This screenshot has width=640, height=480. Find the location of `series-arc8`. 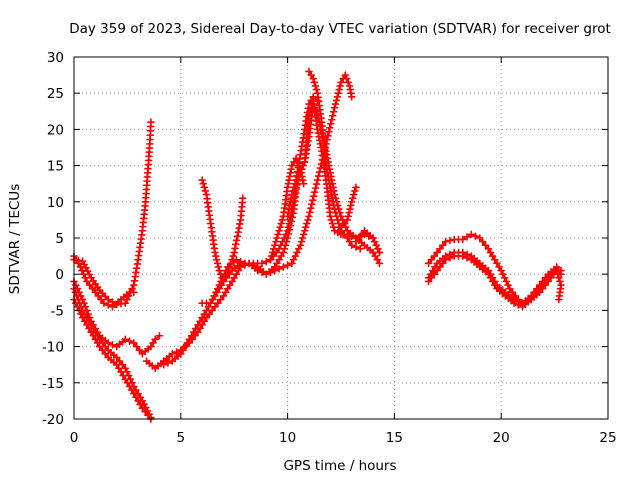

series-arc8 is located at coordinates (222, 231).